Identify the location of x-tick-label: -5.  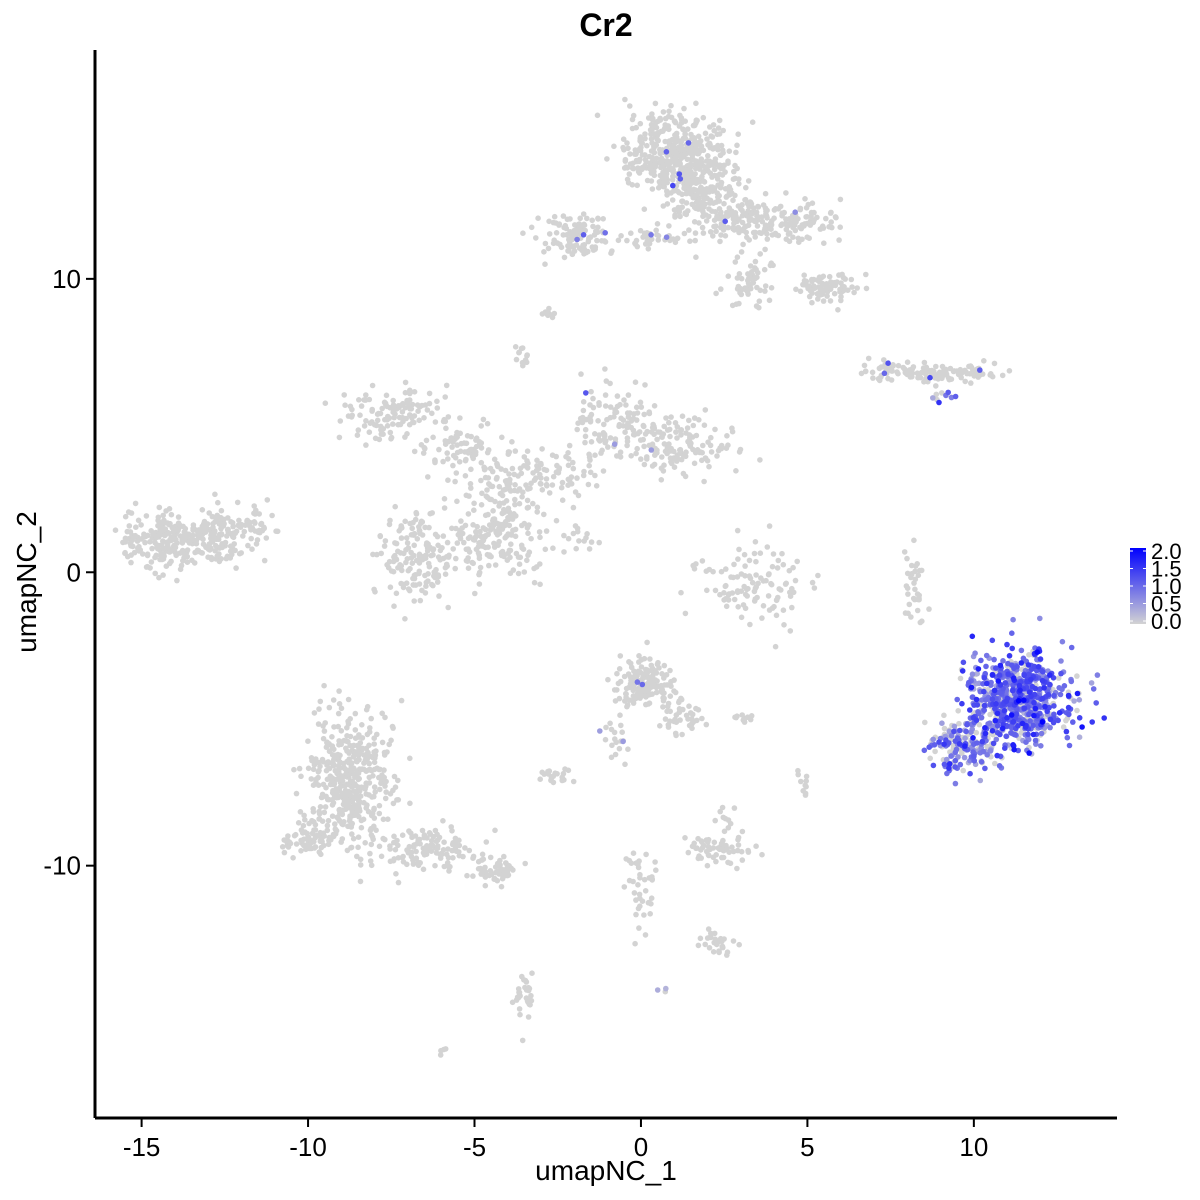
(474, 1147).